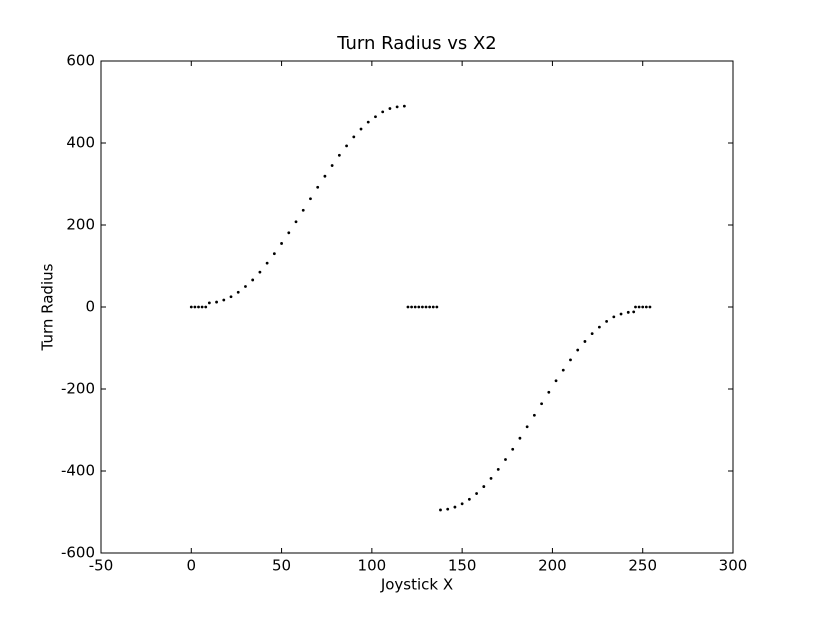 This screenshot has width=815, height=619. Describe the element at coordinates (416, 43) in the screenshot. I see `chart-title: Turn Radius vs X2` at that location.